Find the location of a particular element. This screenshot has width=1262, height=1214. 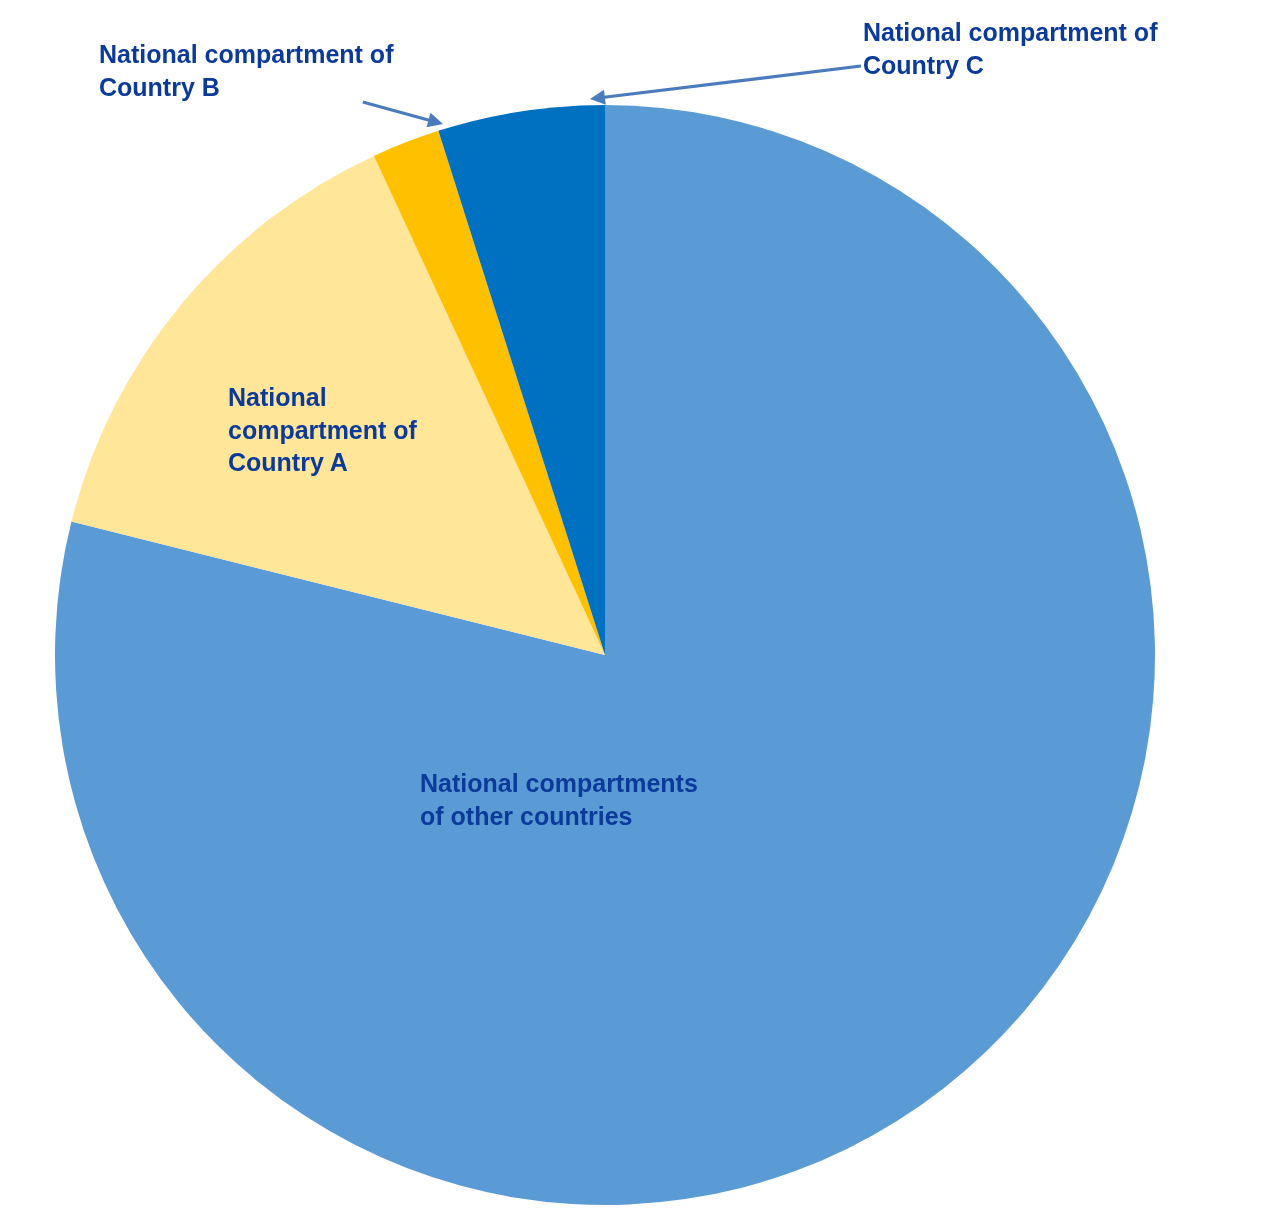

slice-label: National compartments of other countries is located at coordinates (559, 799).